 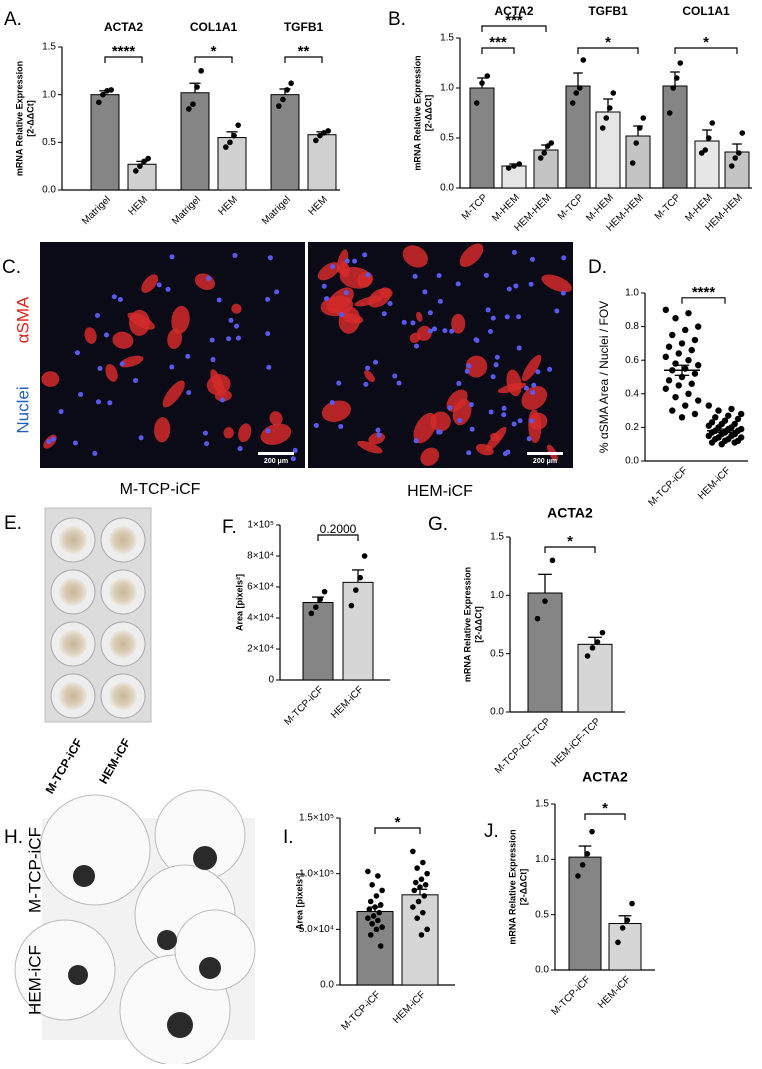 What do you see at coordinates (632, 393) in the screenshot?
I see `y-tick-label: 0.4` at bounding box center [632, 393].